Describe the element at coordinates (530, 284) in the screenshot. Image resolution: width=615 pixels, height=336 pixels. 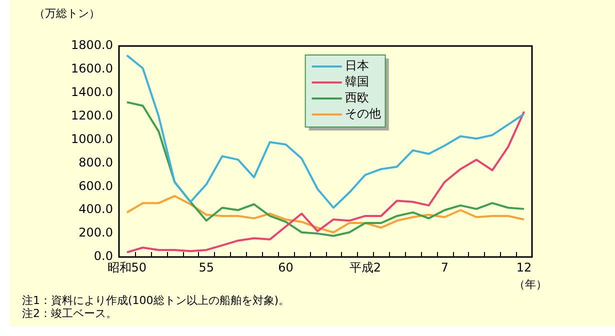
I see `x-axis-title: （年）` at that location.